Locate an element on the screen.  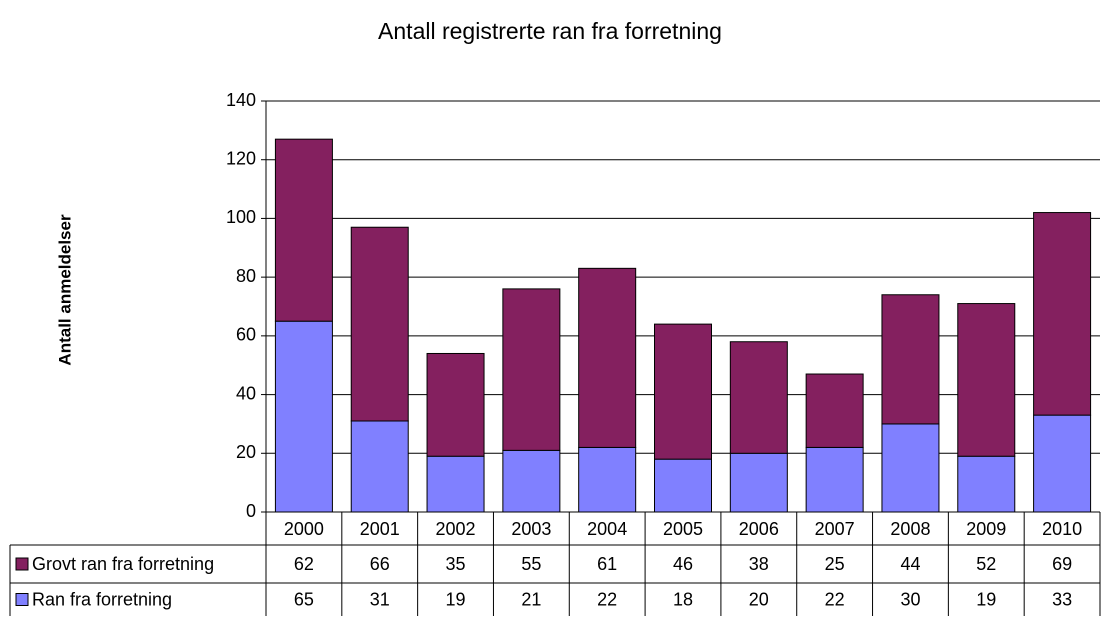
x-tick-label: 2009 is located at coordinates (986, 529).